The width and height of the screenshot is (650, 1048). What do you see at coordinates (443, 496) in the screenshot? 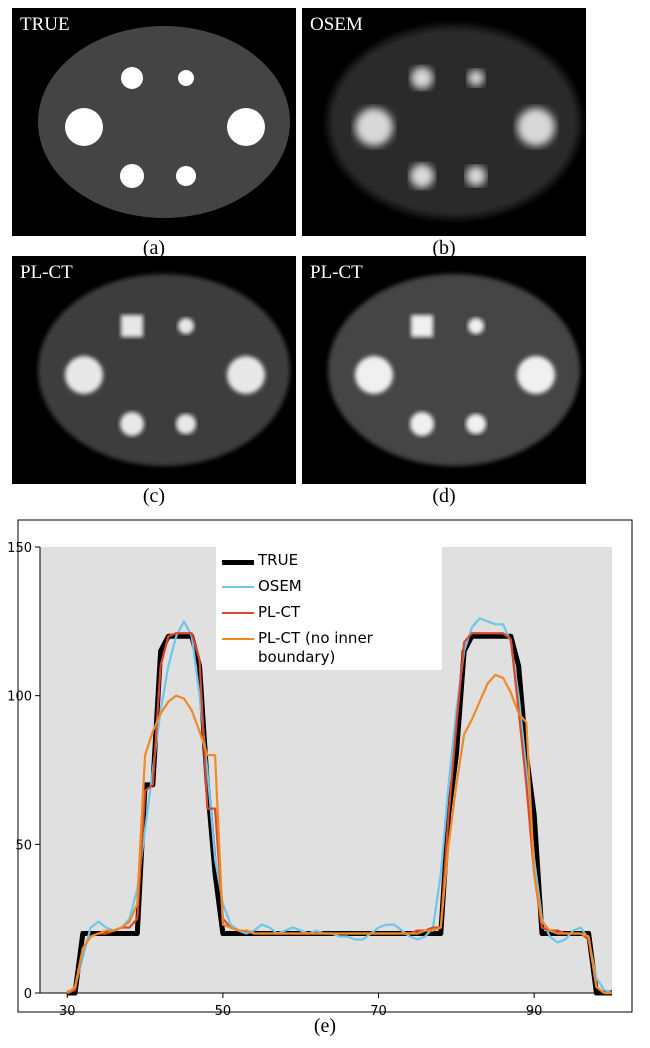
I see `panel-caption: (d)` at bounding box center [443, 496].